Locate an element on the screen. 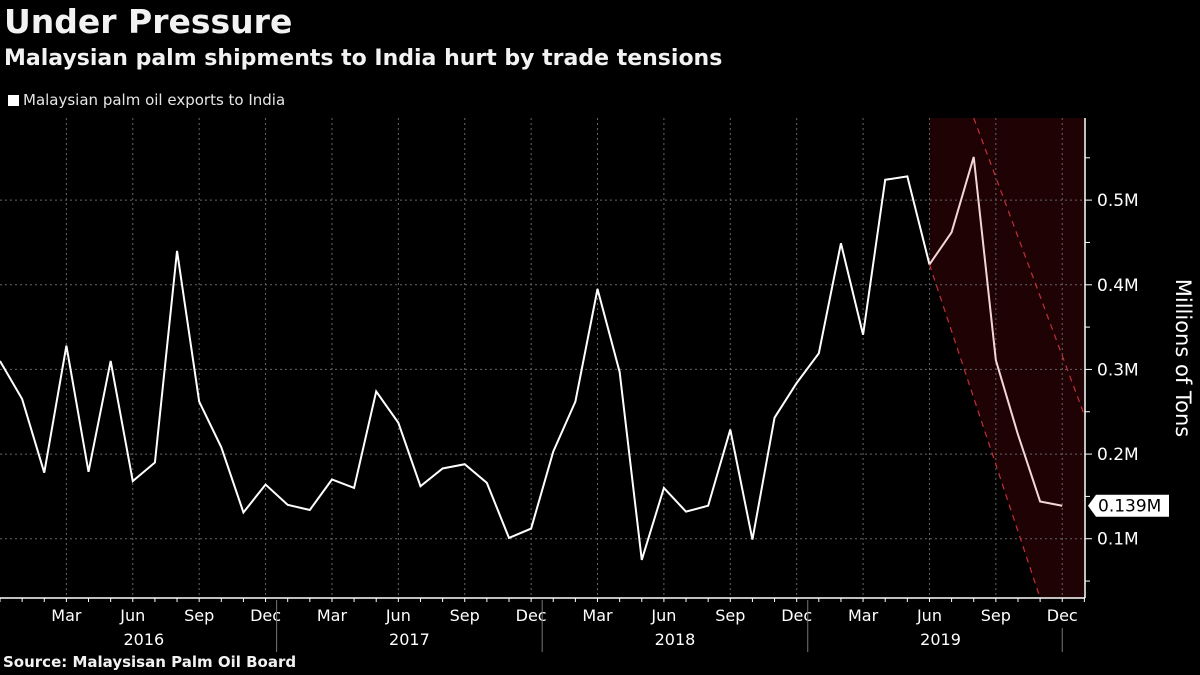 This screenshot has height=675, width=1200. last-value-label: 0.139M is located at coordinates (1129, 507).